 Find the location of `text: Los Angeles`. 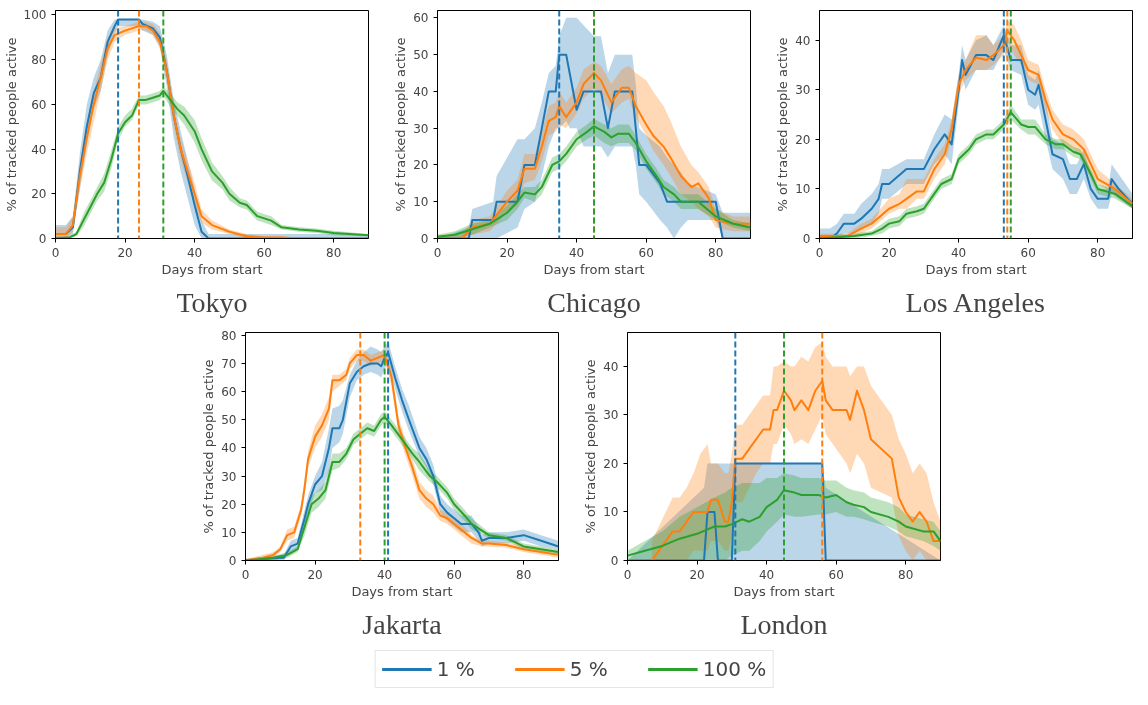

text: Los Angeles is located at coordinates (975, 302).